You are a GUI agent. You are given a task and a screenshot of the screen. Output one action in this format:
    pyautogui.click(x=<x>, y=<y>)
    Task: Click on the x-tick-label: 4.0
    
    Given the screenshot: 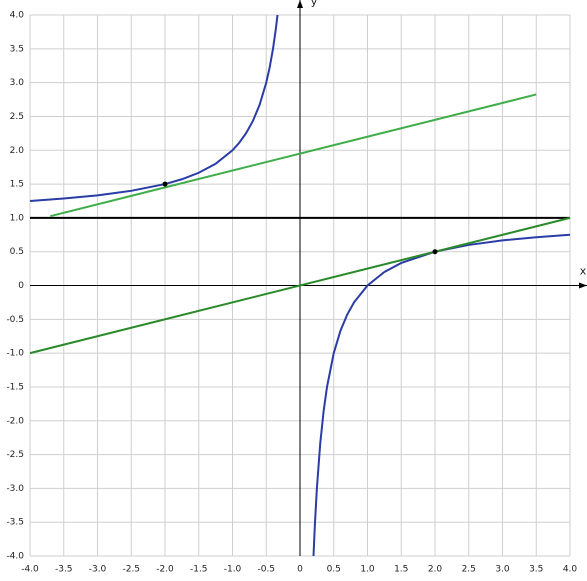 What is the action you would take?
    pyautogui.click(x=570, y=570)
    